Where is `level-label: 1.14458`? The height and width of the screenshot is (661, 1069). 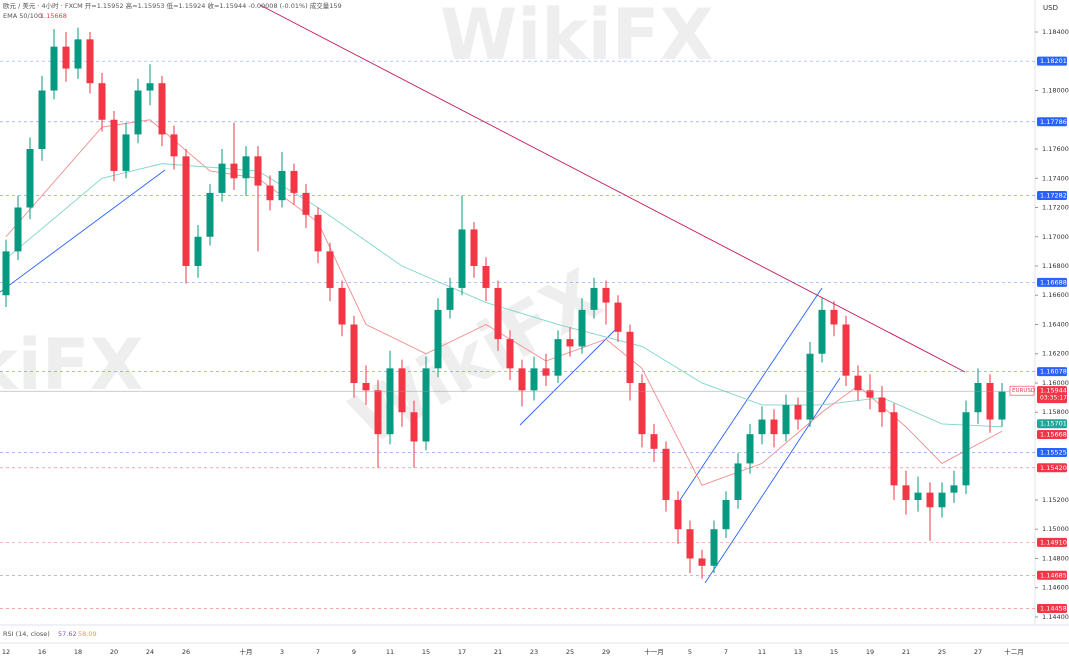
level-label: 1.14458 is located at coordinates (1053, 608).